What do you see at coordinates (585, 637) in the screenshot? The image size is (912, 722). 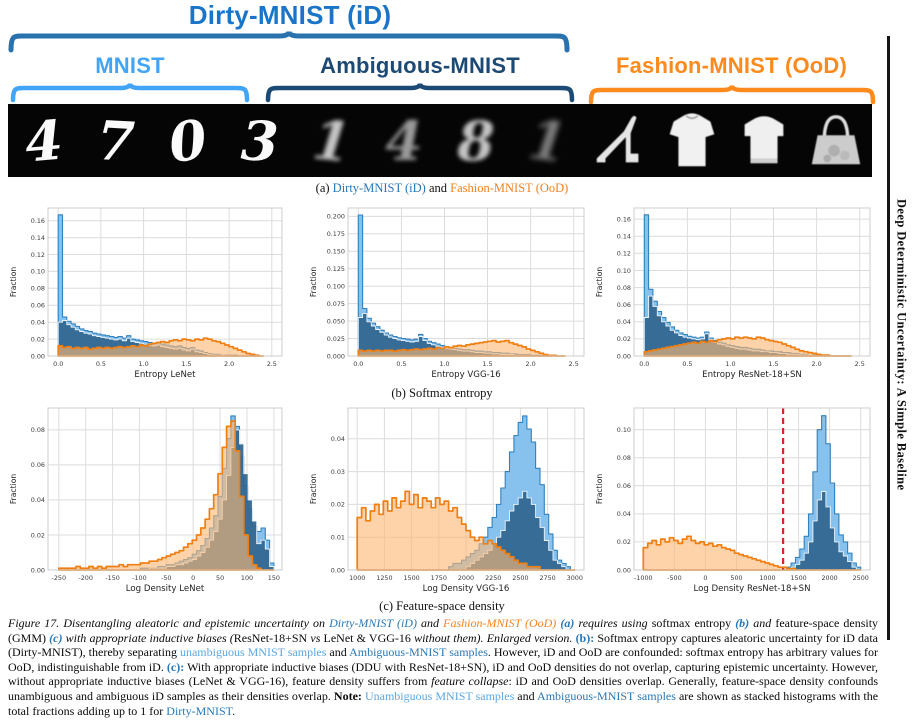 I see `caption-span: (b):` at bounding box center [585, 637].